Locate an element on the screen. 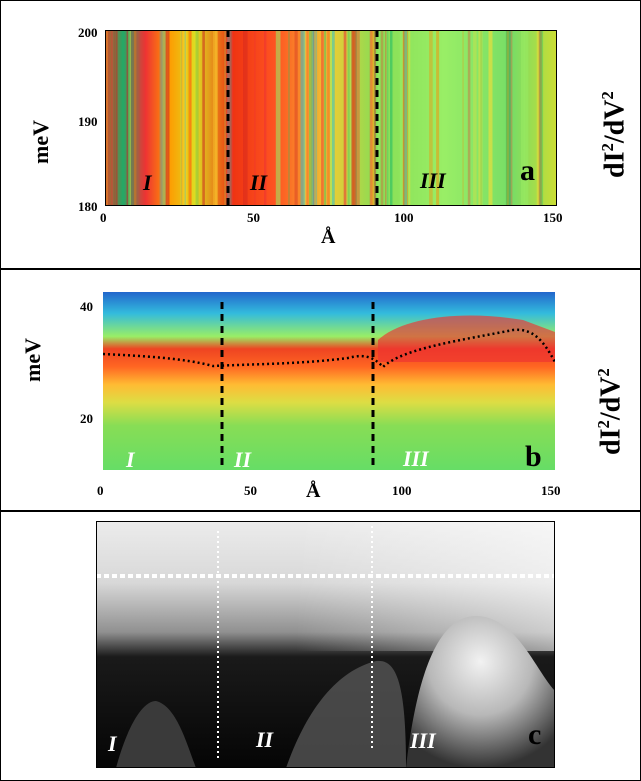  panel-b-ylabel: meV is located at coordinates (32, 360).